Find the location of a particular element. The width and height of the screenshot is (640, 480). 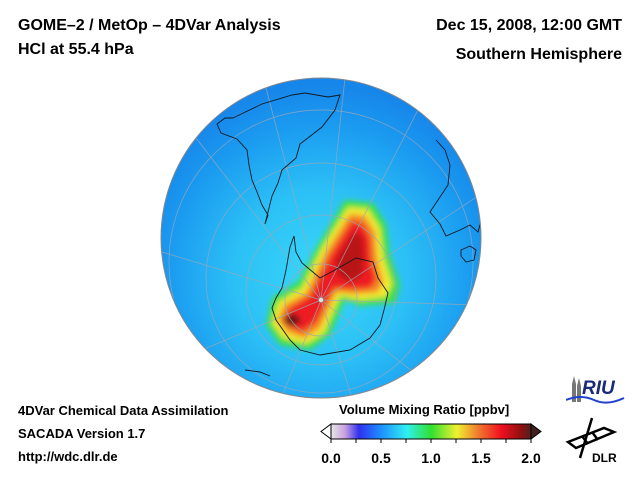

footer-line-1: 4DVar Chemical Data Assimilation is located at coordinates (123, 410).